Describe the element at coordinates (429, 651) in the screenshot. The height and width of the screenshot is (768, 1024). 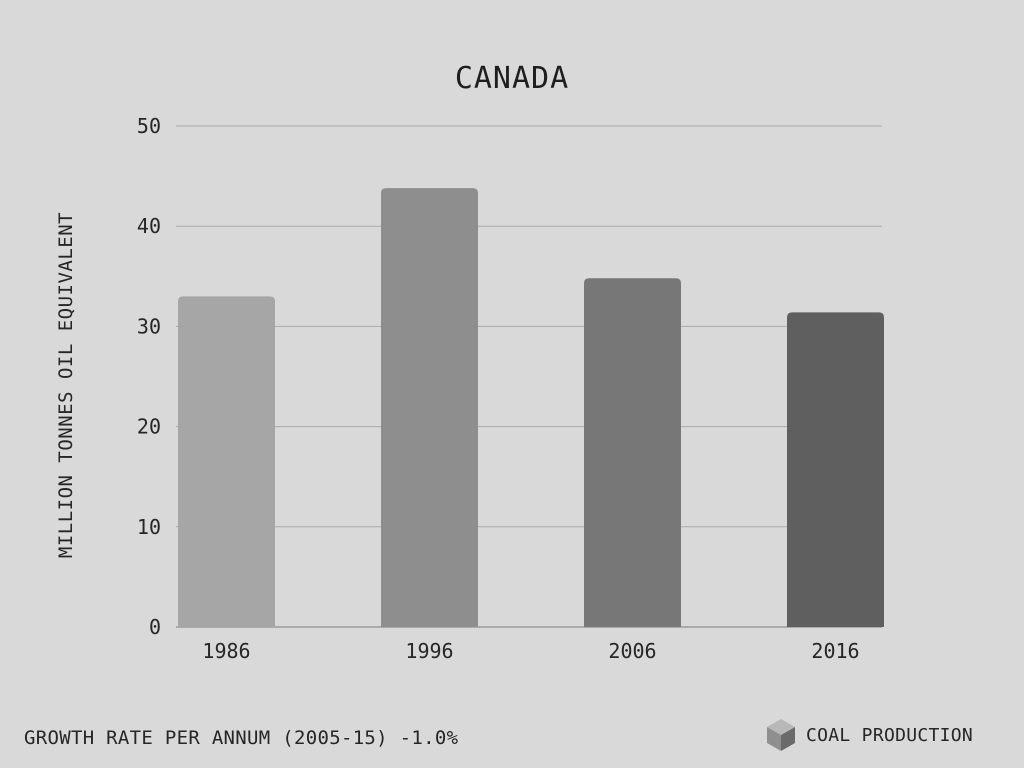
I see `x-tick-label: 1996` at that location.